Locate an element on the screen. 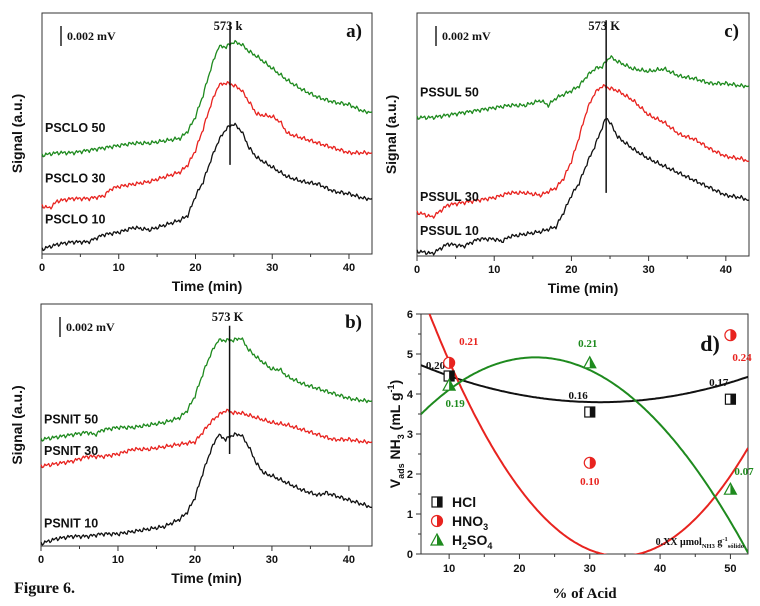  legend-label: H2SO4 is located at coordinates (472, 541).